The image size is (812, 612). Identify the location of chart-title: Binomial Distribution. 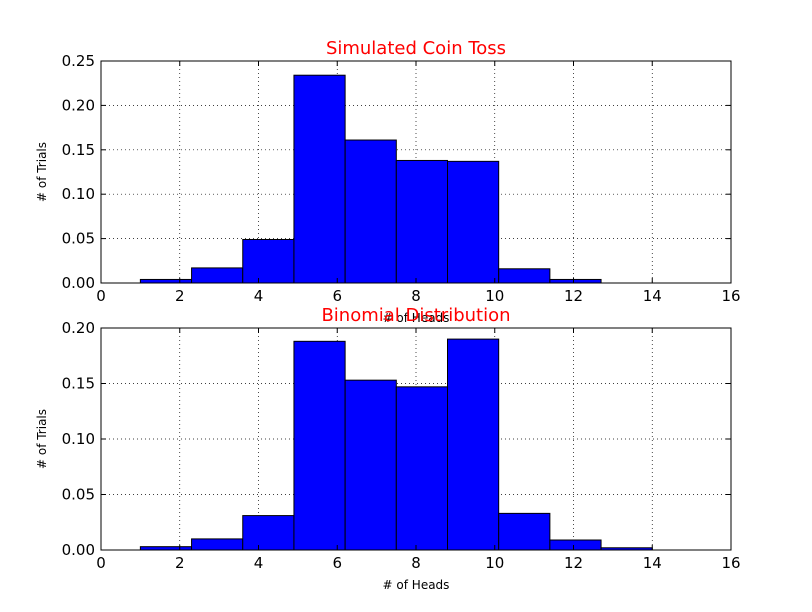
(415, 315).